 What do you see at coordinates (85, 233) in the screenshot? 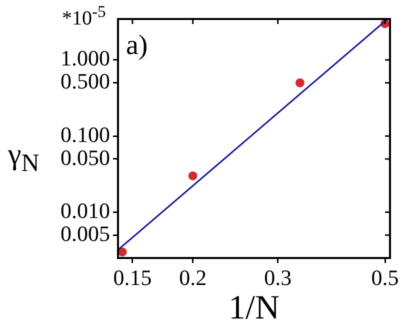
I see `y-tick-label: 0.005` at bounding box center [85, 233].